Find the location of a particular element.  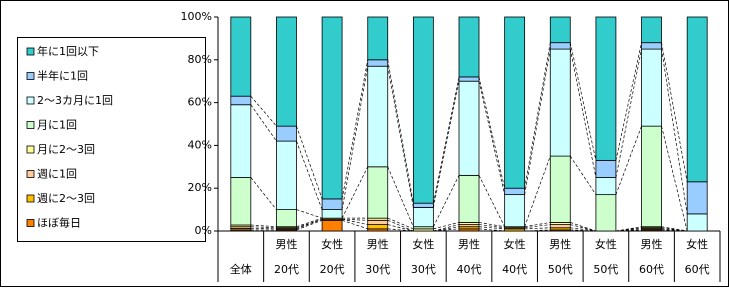

legend-label: ほぼ毎日 is located at coordinates (59, 223).